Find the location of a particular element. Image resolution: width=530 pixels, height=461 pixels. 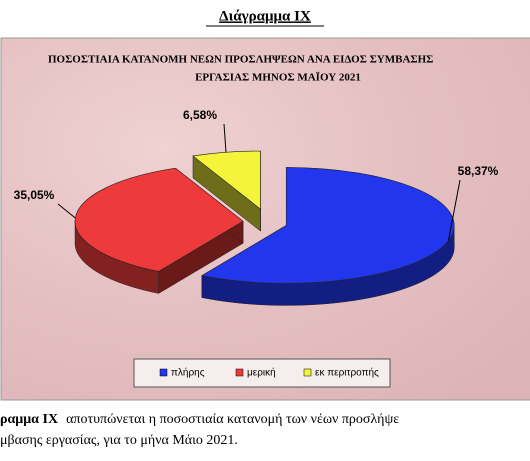

caption-lead: ραμμα IX is located at coordinates (29, 419).